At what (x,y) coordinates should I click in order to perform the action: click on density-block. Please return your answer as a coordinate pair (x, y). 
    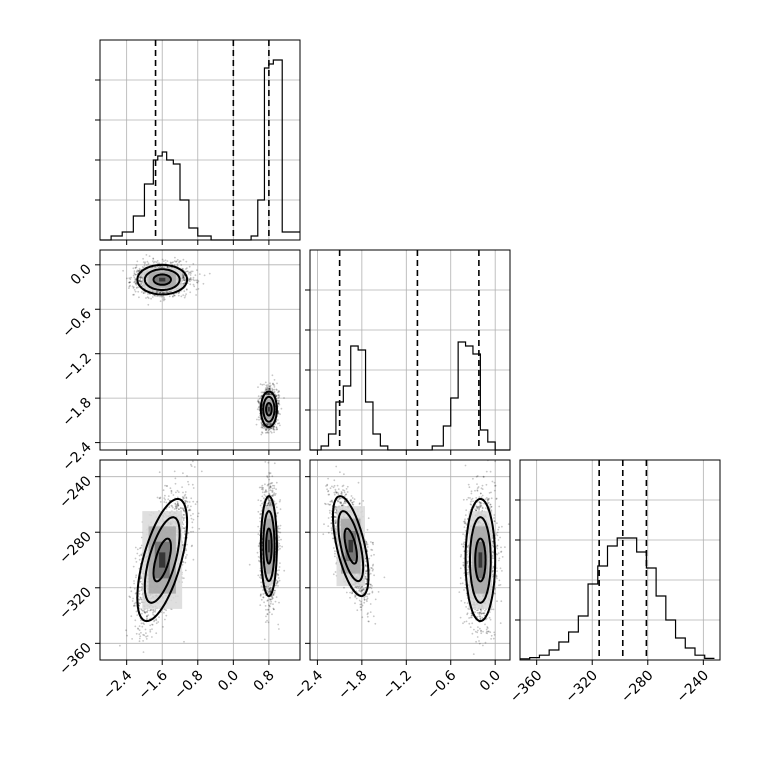
    Looking at the image, I should click on (162, 279).